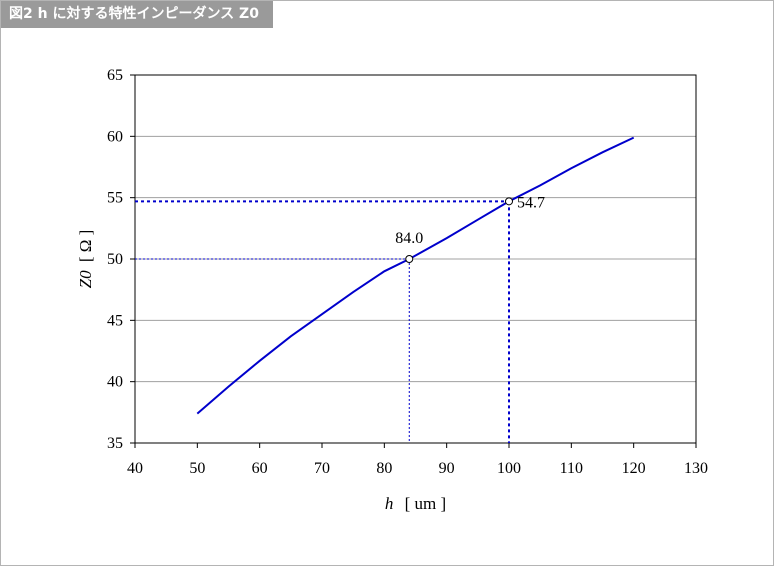  What do you see at coordinates (389, 503) in the screenshot?
I see `x-axis-label: h` at bounding box center [389, 503].